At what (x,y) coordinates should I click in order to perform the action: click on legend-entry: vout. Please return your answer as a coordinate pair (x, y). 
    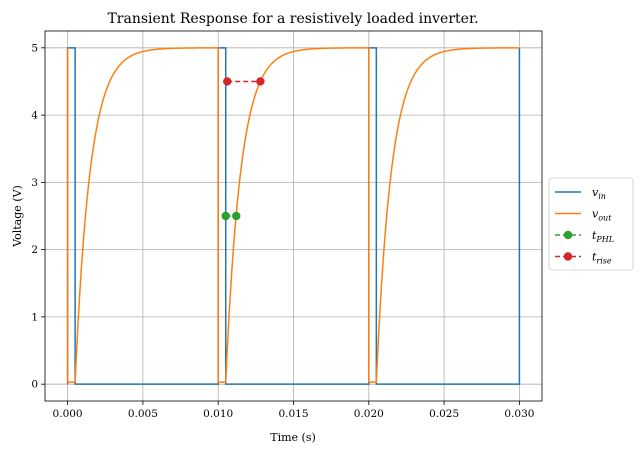
    Looking at the image, I should click on (602, 215).